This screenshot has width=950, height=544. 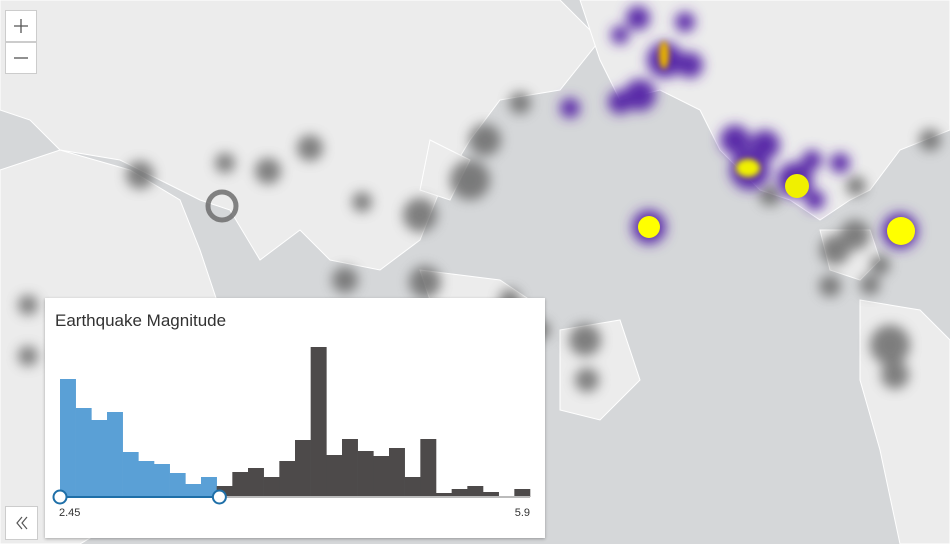 What do you see at coordinates (60, 497) in the screenshot?
I see `slider-handle-min` at bounding box center [60, 497].